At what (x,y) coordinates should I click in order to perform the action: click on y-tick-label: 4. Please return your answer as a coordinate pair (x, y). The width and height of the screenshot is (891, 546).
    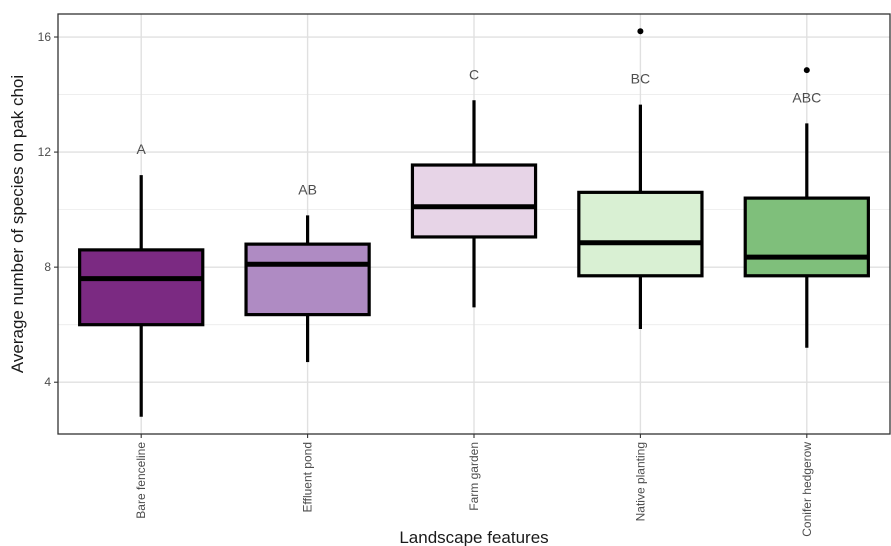
    Looking at the image, I should click on (47, 382).